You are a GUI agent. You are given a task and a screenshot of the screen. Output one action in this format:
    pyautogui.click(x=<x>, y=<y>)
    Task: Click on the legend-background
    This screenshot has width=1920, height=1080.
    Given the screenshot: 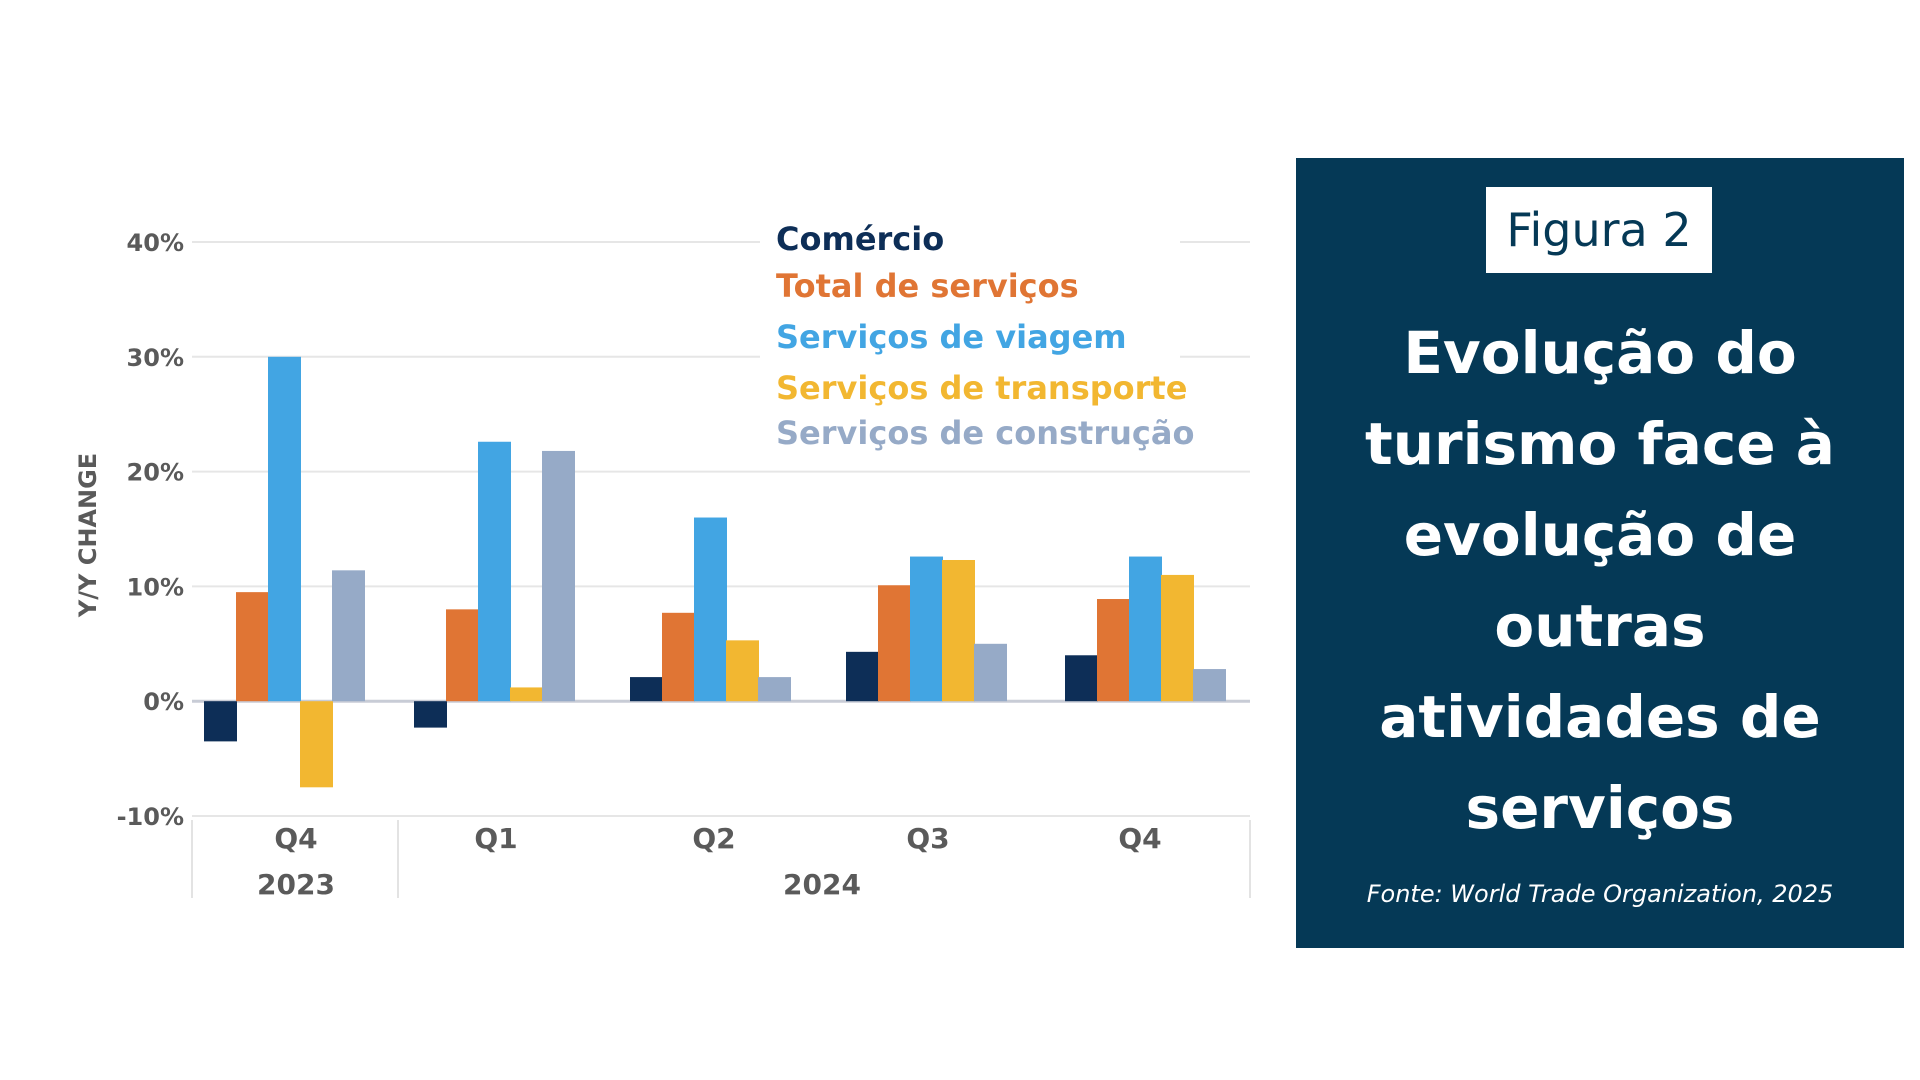 What is the action you would take?
    pyautogui.click(x=970, y=332)
    